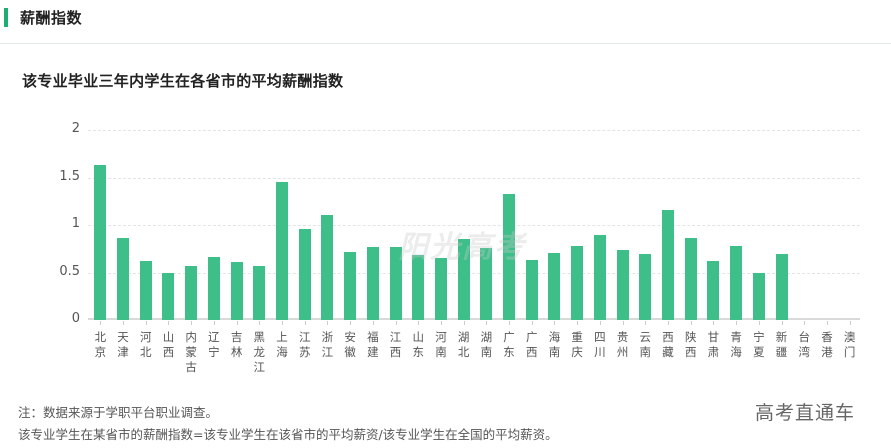  What do you see at coordinates (759, 344) in the screenshot?
I see `x-tick-label: 宁夏` at bounding box center [759, 344].